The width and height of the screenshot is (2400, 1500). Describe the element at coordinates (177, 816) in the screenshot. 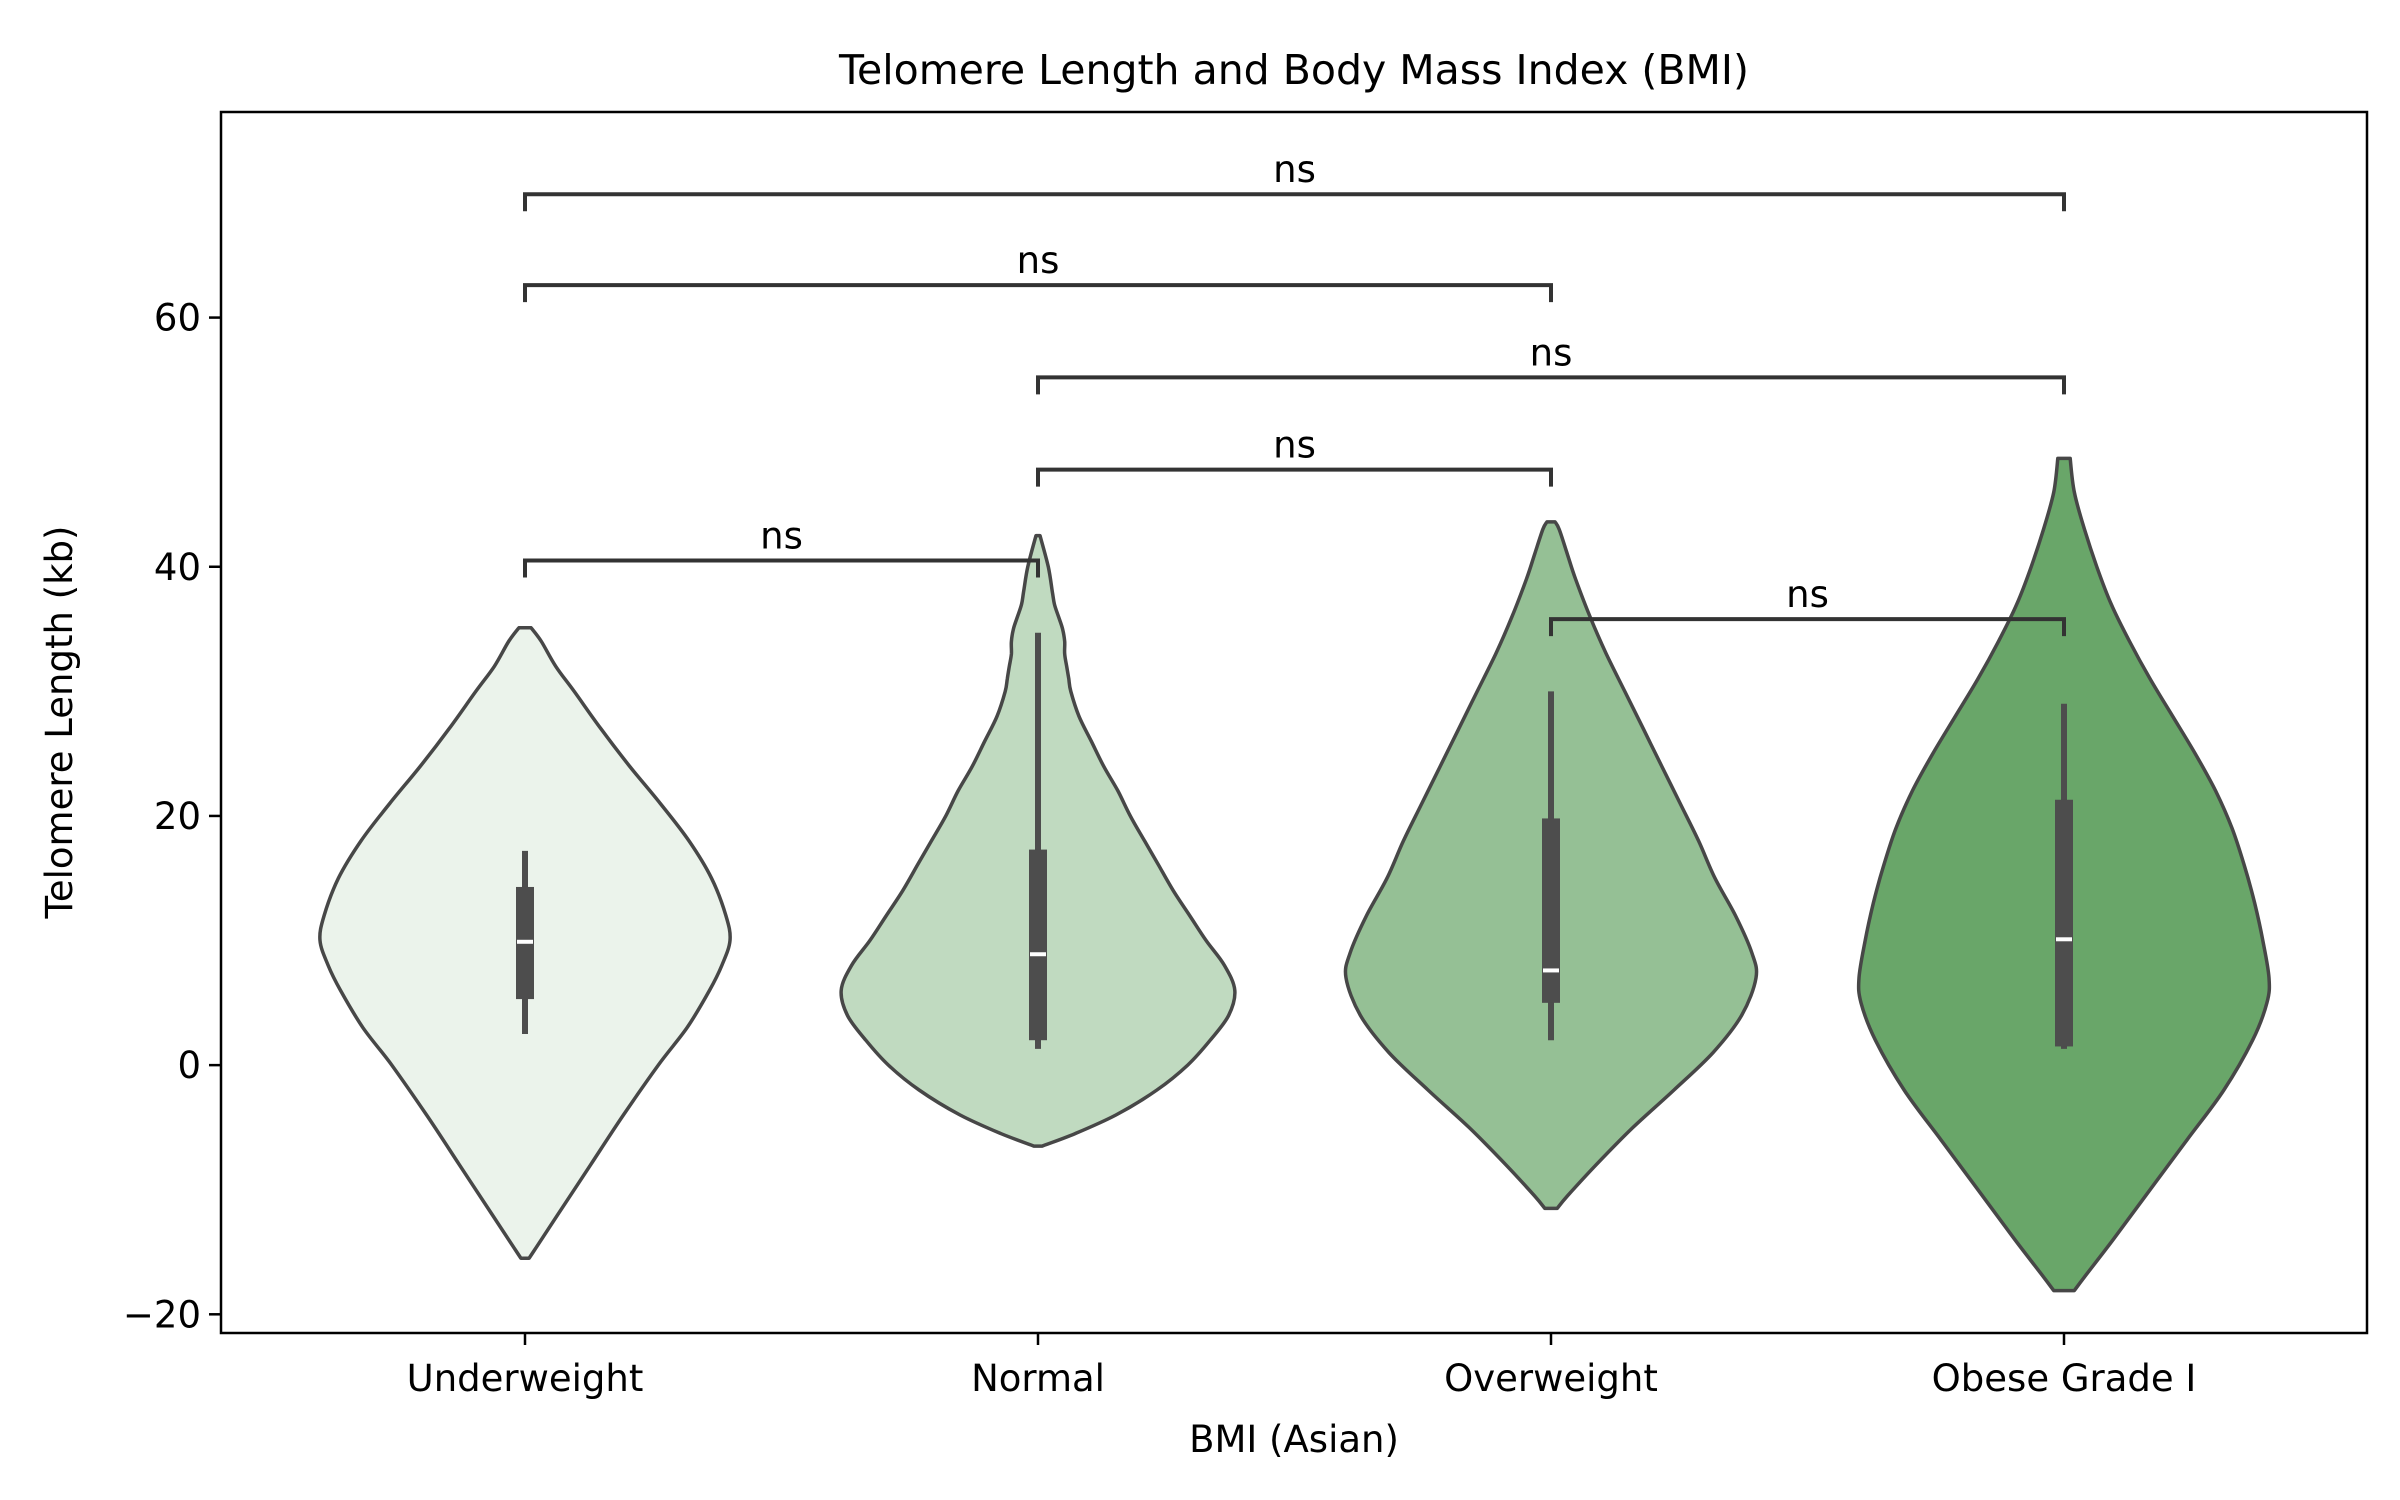

I see `y-tick-label: 20` at that location.